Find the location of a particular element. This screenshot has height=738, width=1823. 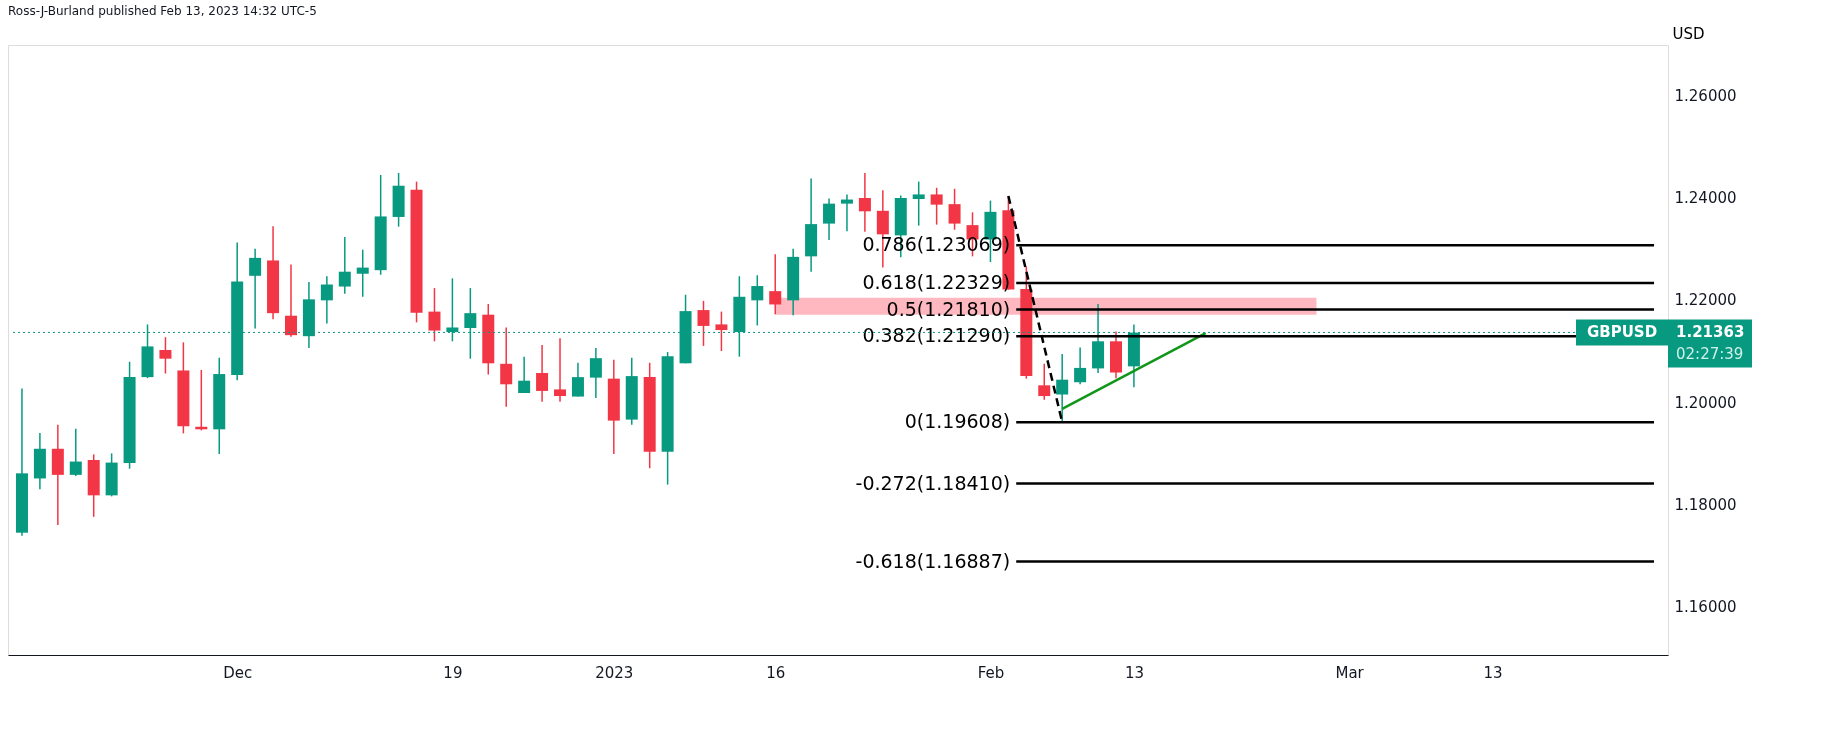

ref-line-label: -0.272(1.18410) is located at coordinates (933, 482).